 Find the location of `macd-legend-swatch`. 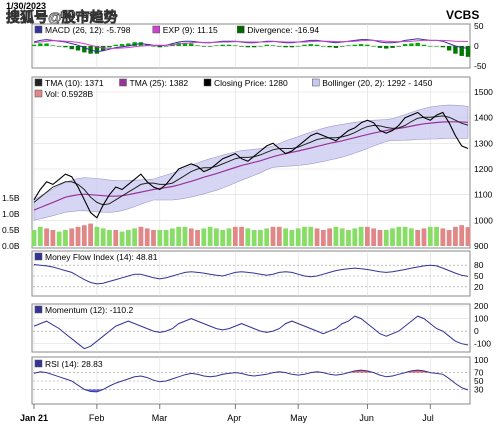

macd-legend-swatch is located at coordinates (156, 29).